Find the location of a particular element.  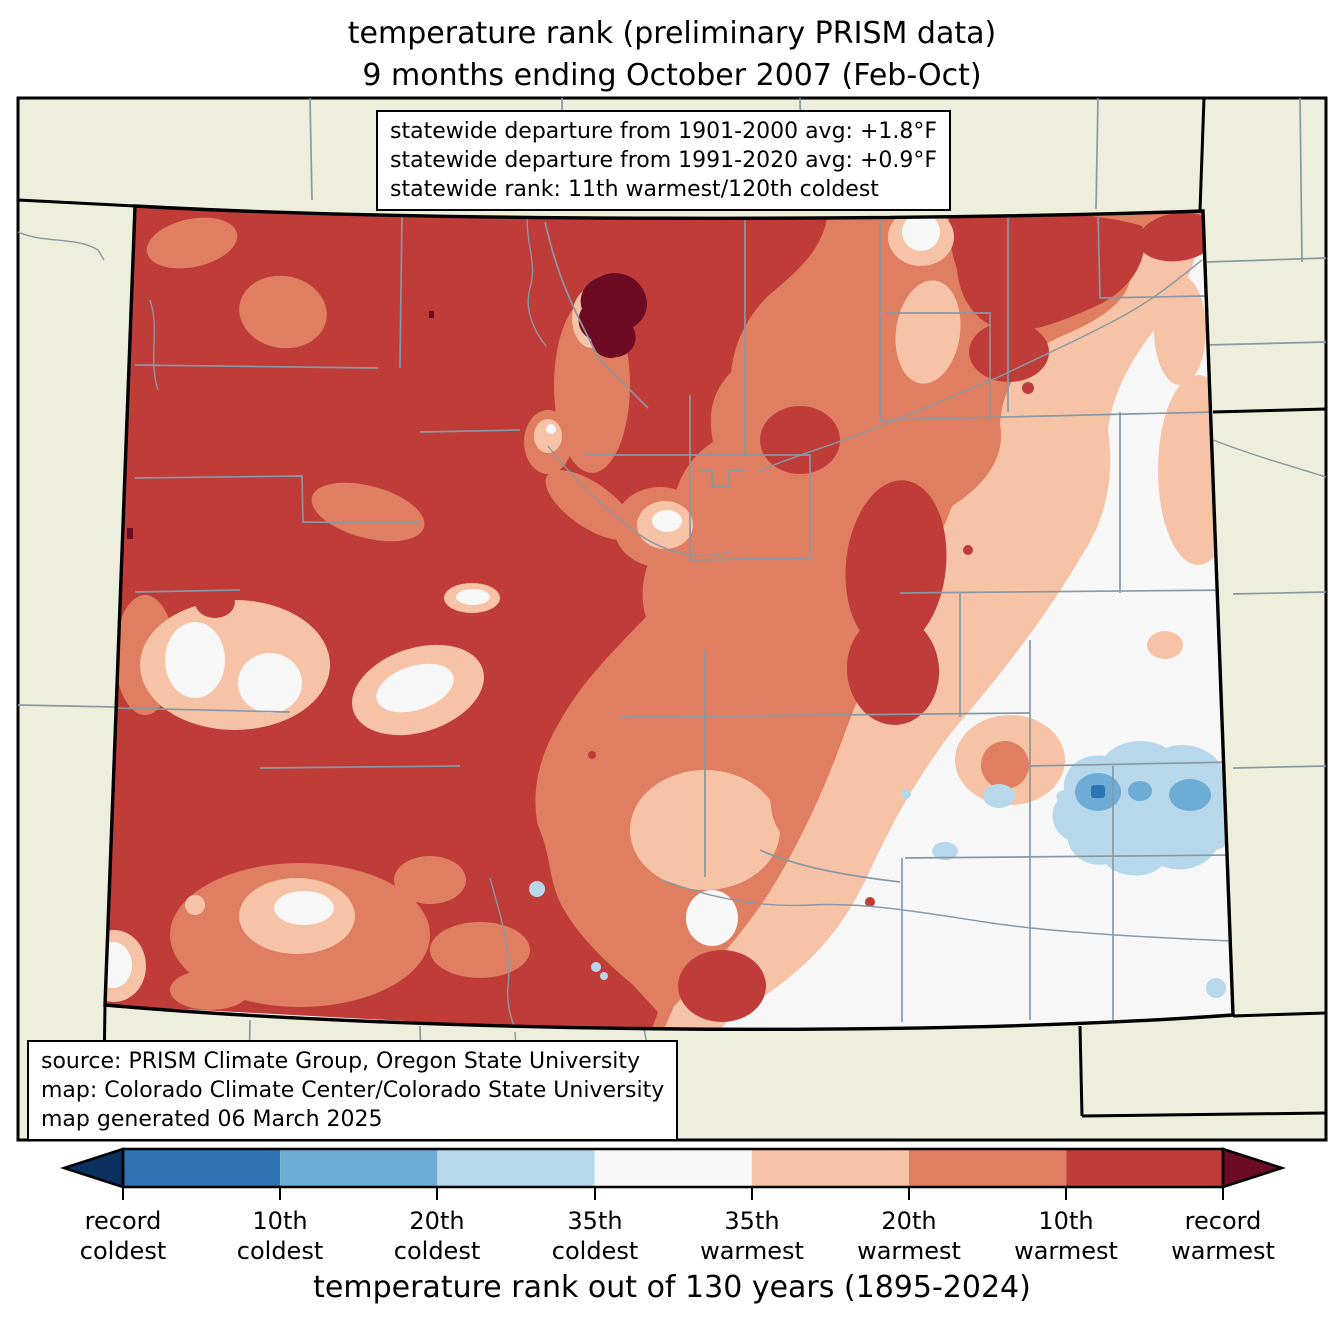

colorbar-record-warmest-arrow is located at coordinates (1254, 1168).